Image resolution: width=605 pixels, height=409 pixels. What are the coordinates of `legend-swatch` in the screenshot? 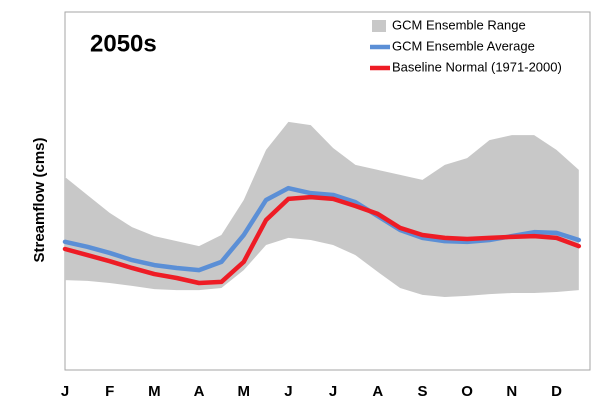 It's located at (379, 26).